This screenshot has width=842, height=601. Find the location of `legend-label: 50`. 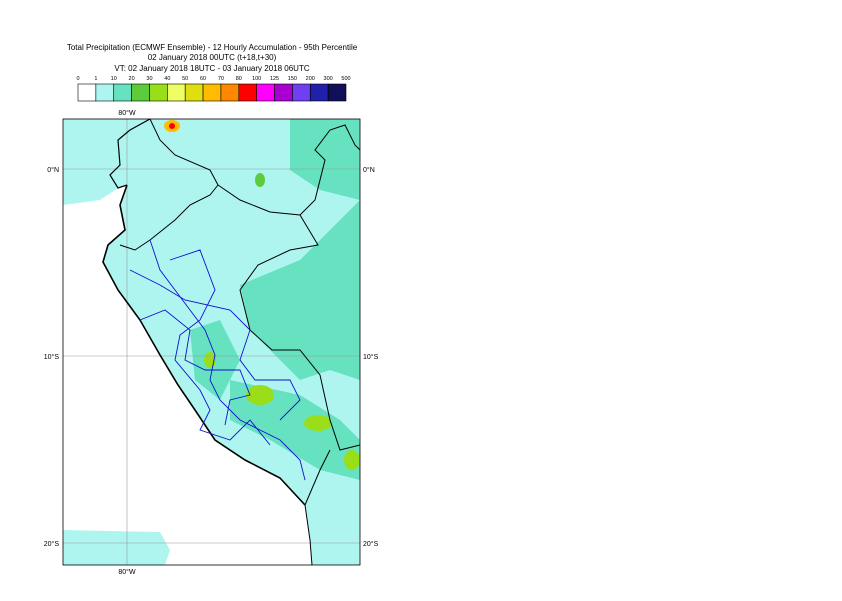

legend-label: 50 is located at coordinates (185, 79).